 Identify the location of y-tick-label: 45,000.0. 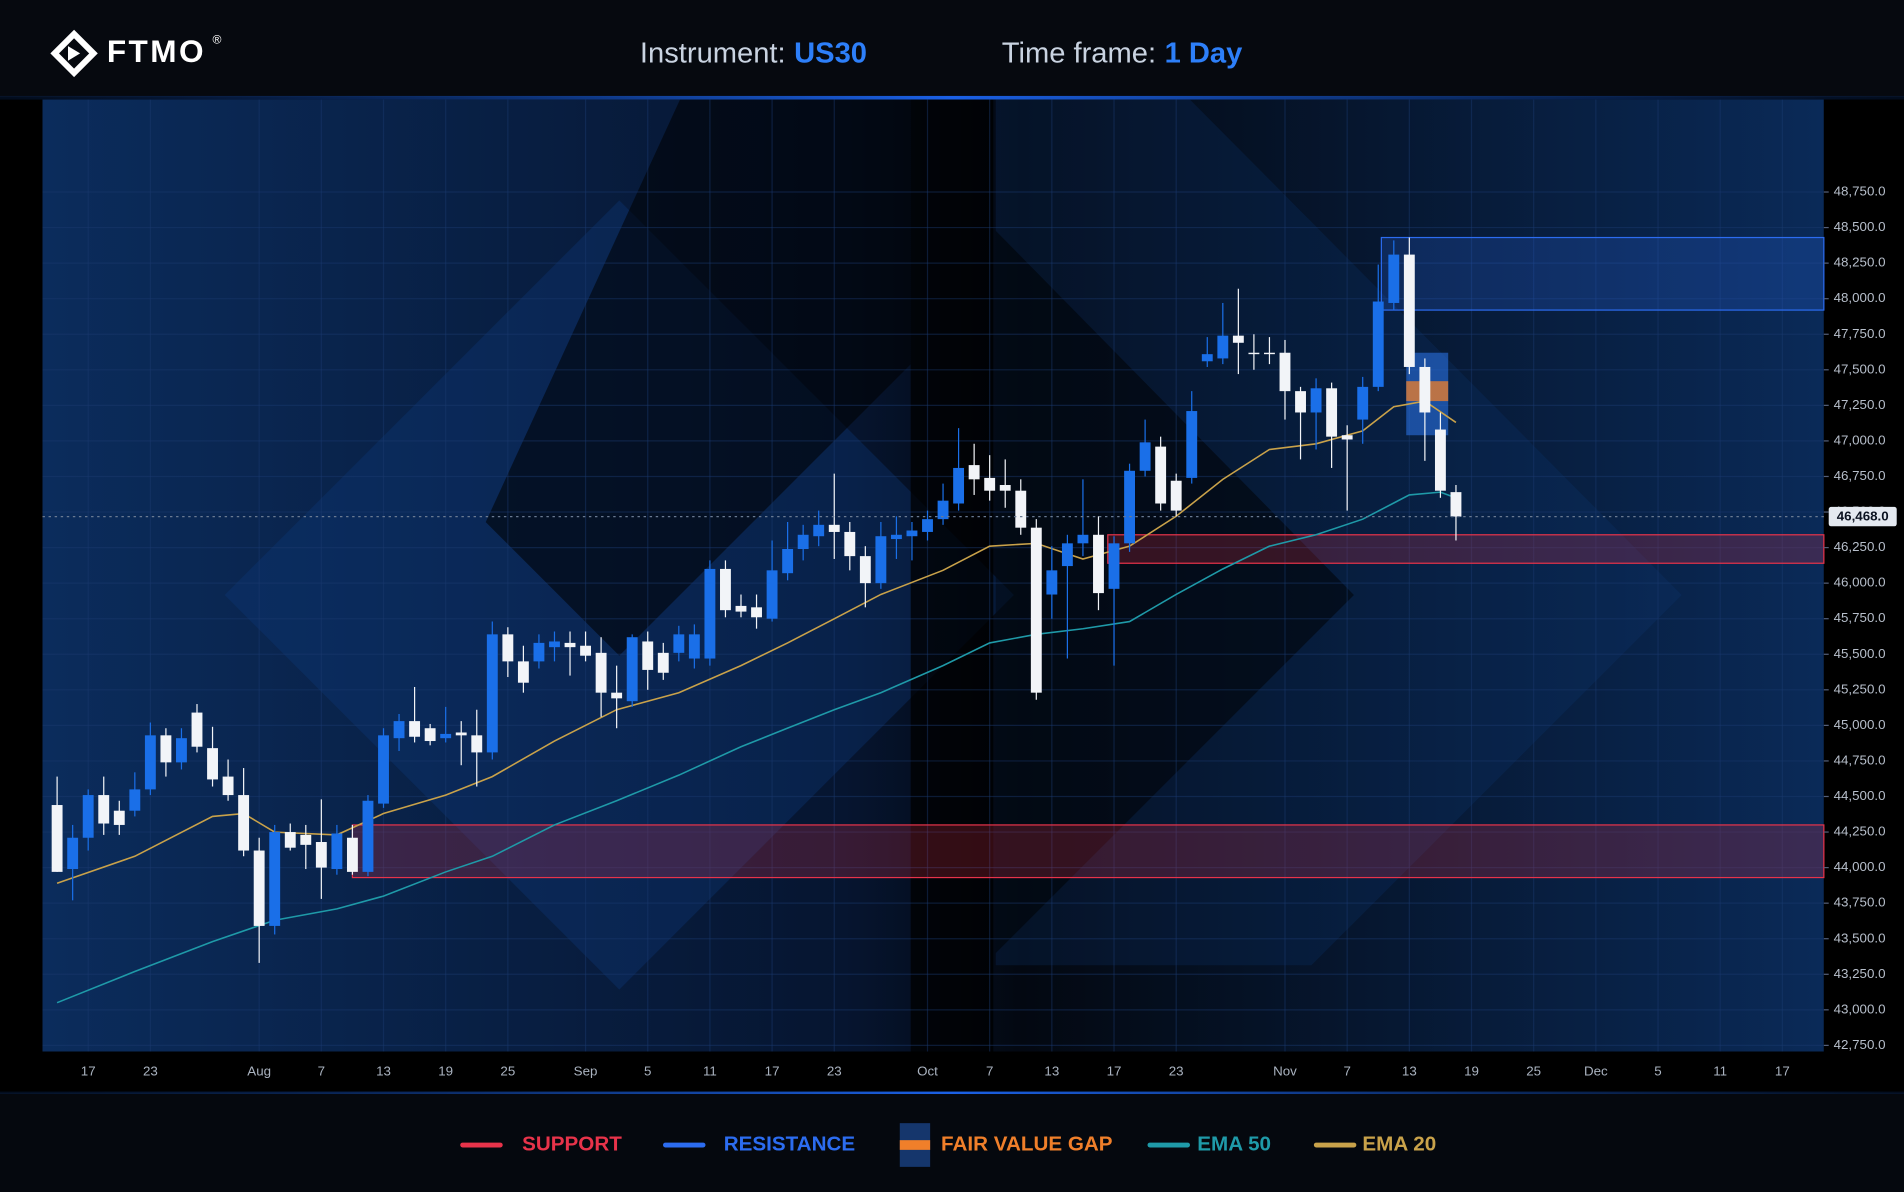
(1860, 724).